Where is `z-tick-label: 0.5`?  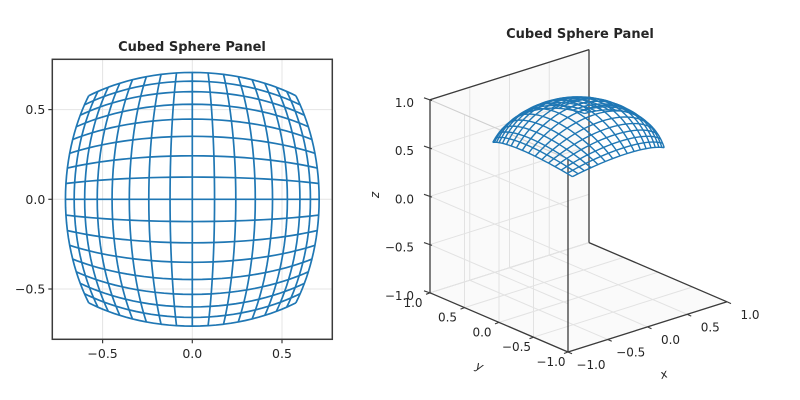 z-tick-label: 0.5 is located at coordinates (404, 151).